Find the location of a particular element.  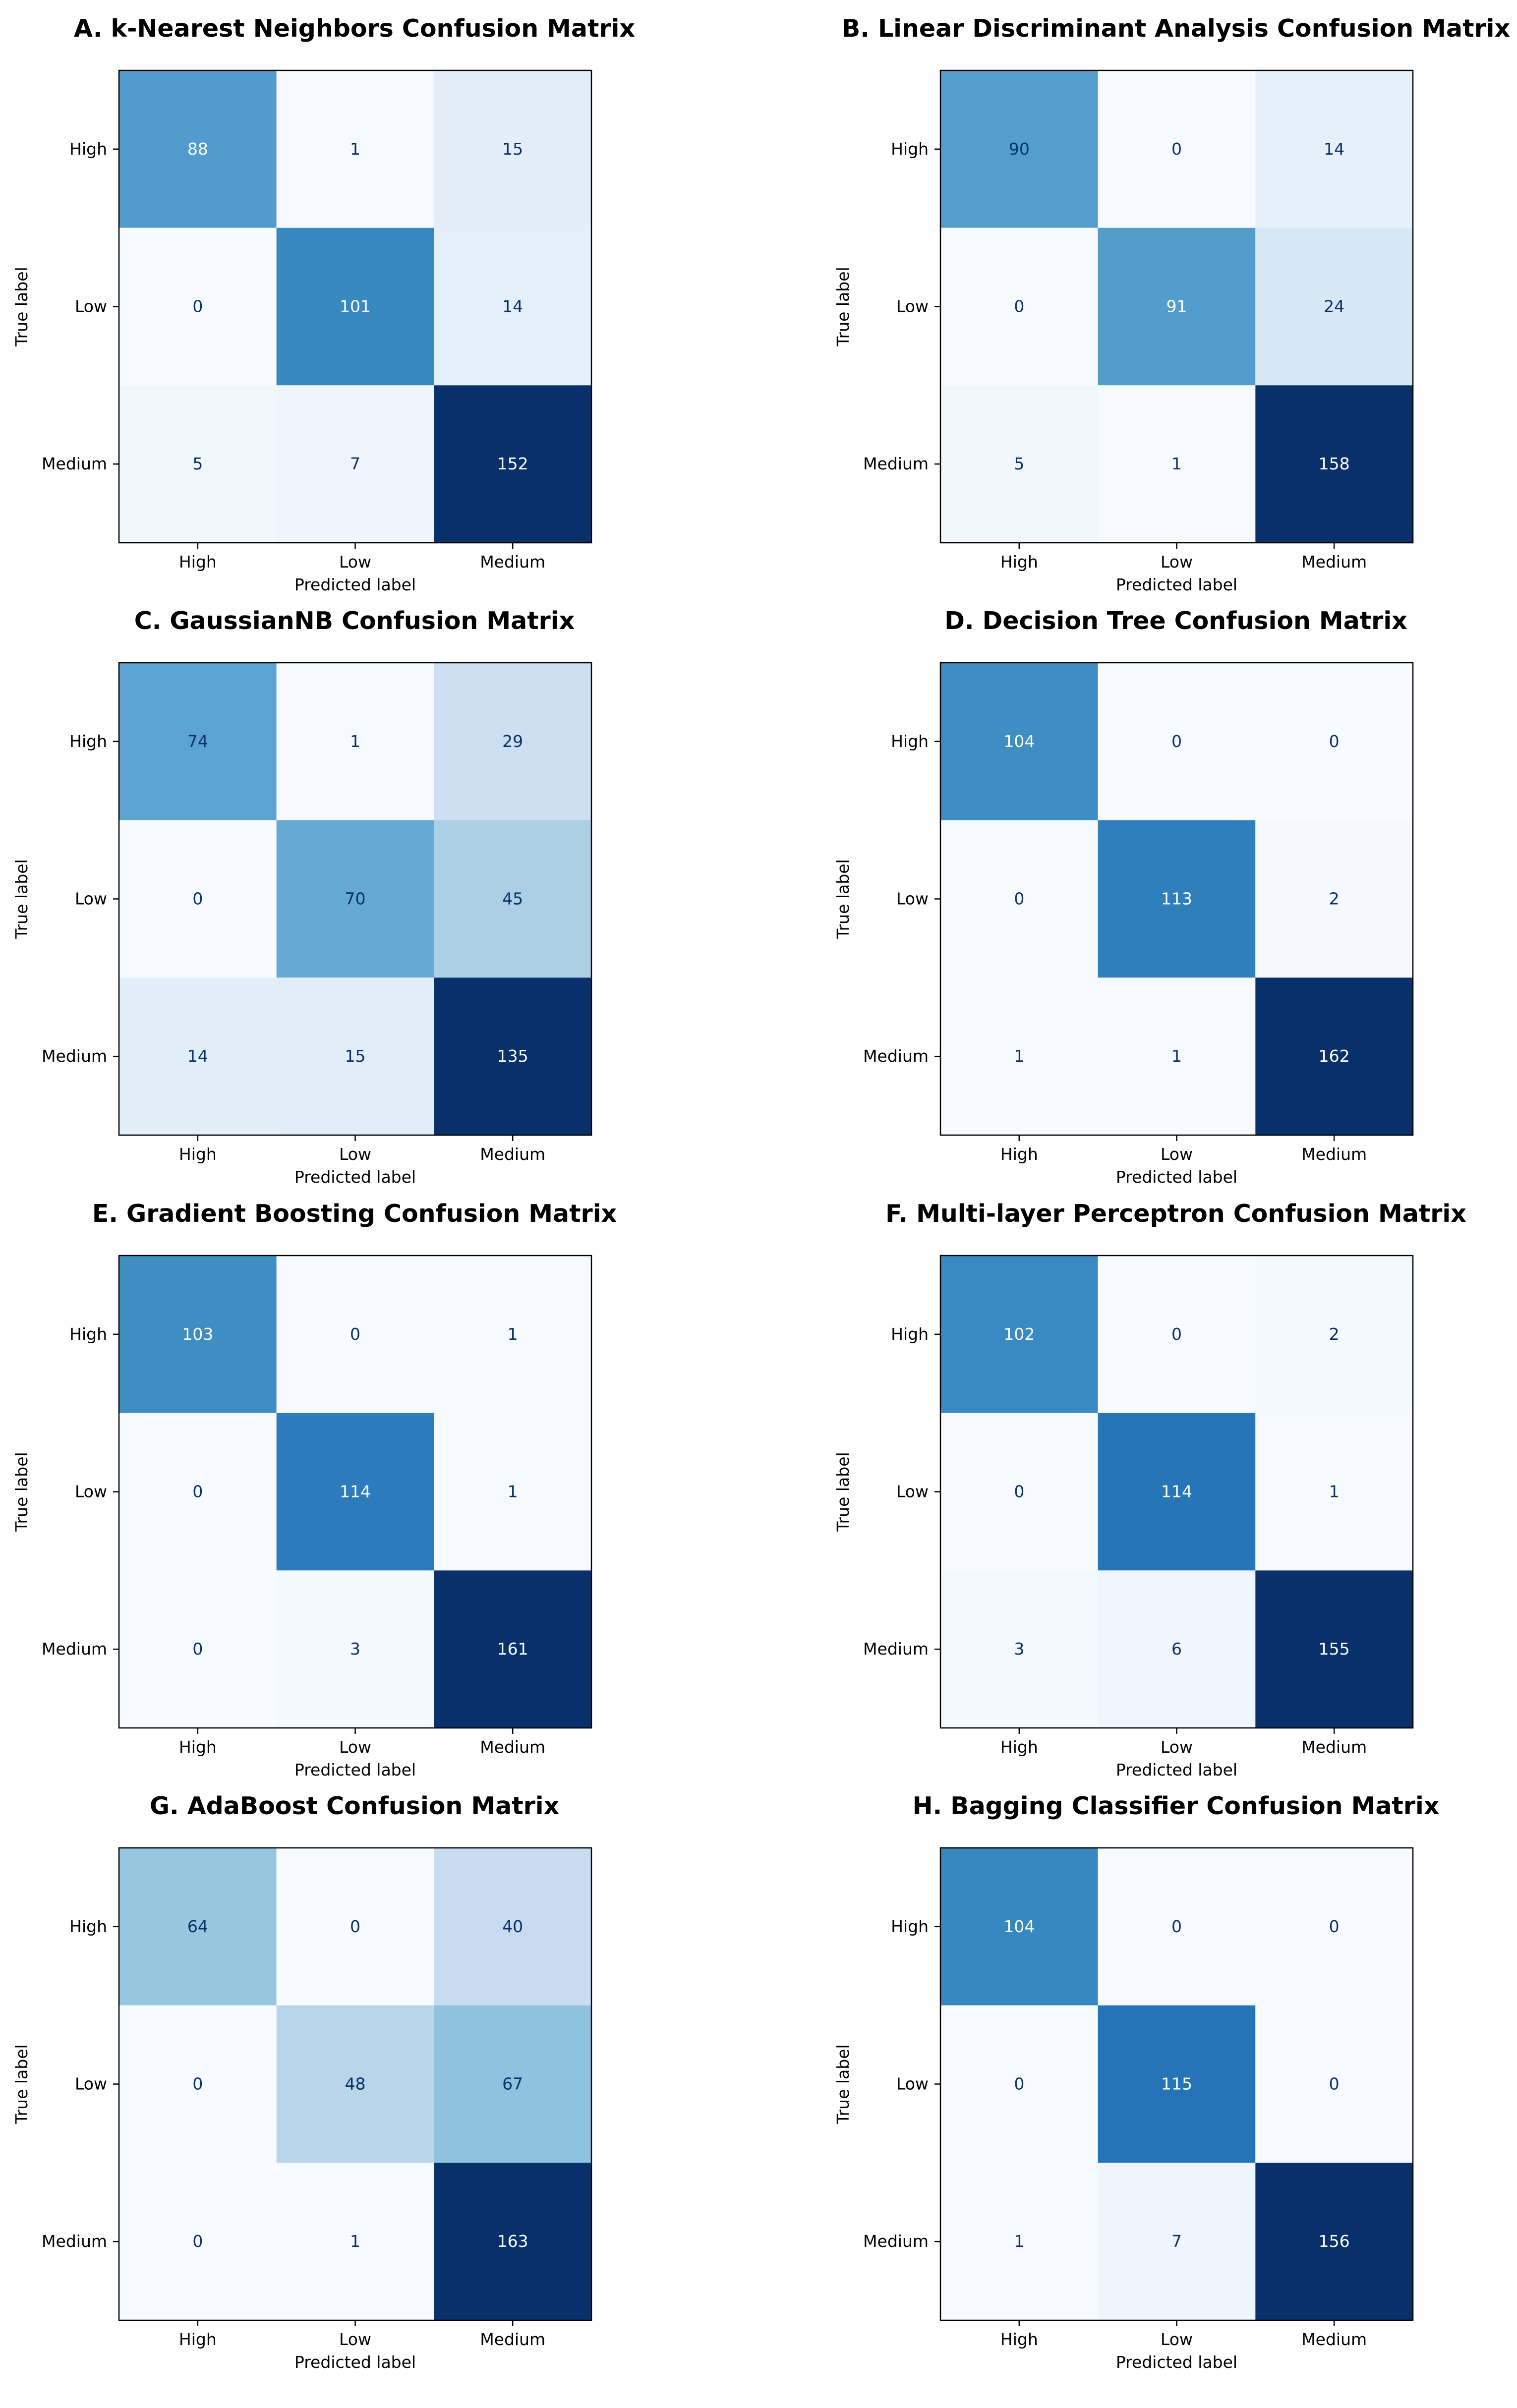

cell-value-label: 91 is located at coordinates (1177, 306).